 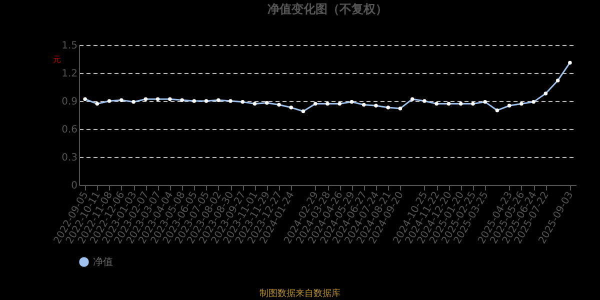 I want to click on y-tick-label: 0, so click(x=74, y=186).